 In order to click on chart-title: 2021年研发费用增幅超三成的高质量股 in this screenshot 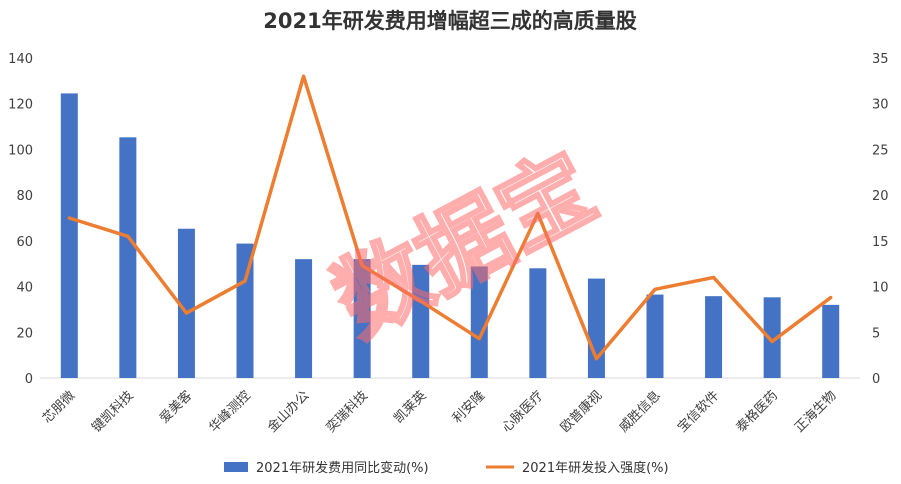, I will do `click(449, 21)`.